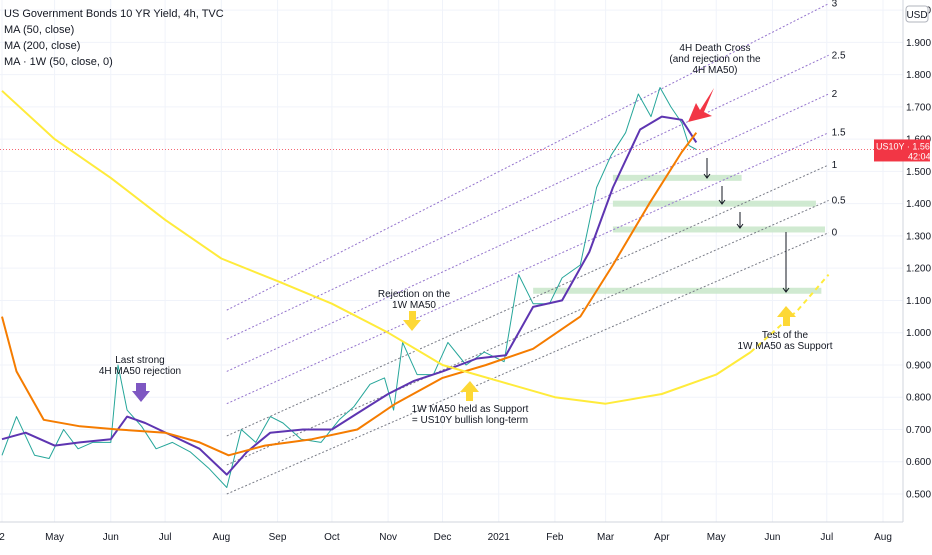 This screenshot has width=932, height=555. What do you see at coordinates (918, 333) in the screenshot?
I see `y-tick-label: 1.000` at bounding box center [918, 333].